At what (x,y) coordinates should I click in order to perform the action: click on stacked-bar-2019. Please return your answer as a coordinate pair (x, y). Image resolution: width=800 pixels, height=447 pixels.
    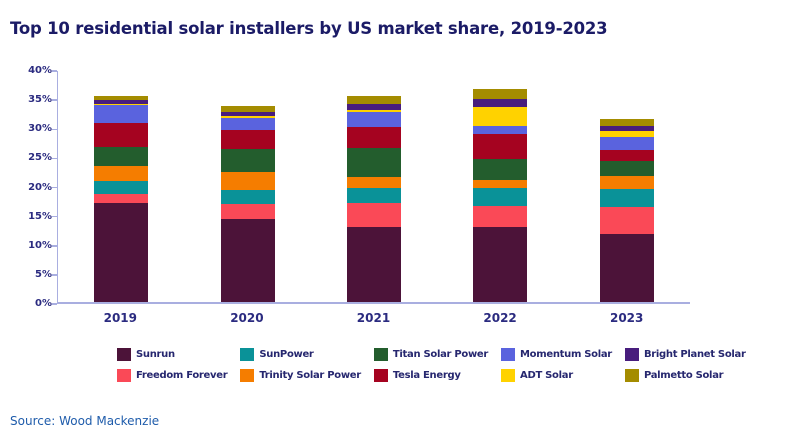
    Looking at the image, I should click on (121, 199).